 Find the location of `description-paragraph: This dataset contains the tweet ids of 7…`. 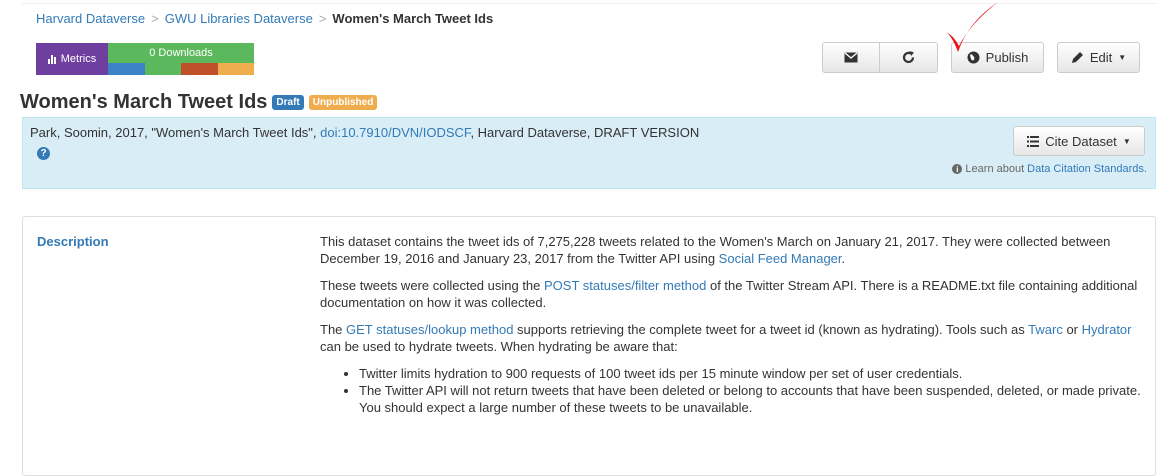

description-paragraph: This dataset contains the tweet ids of 7… is located at coordinates (732, 250).